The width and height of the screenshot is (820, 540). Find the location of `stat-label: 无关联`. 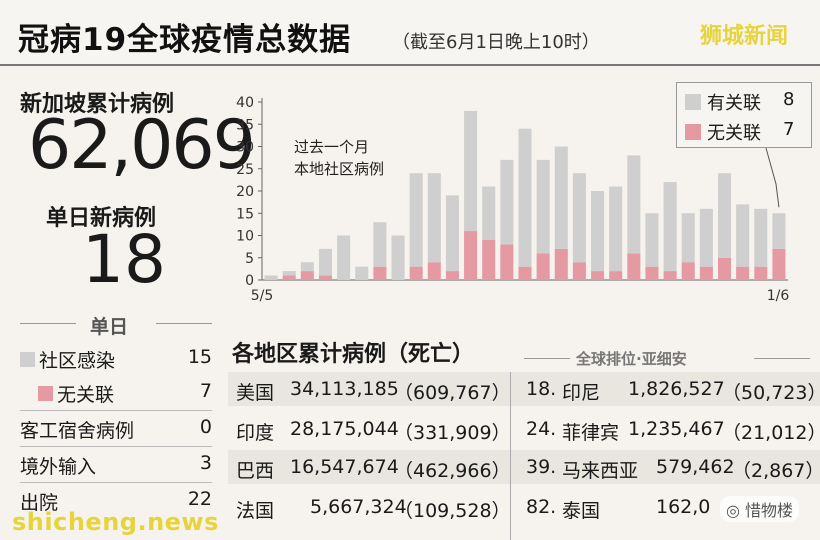

stat-label: 无关联 is located at coordinates (86, 395).